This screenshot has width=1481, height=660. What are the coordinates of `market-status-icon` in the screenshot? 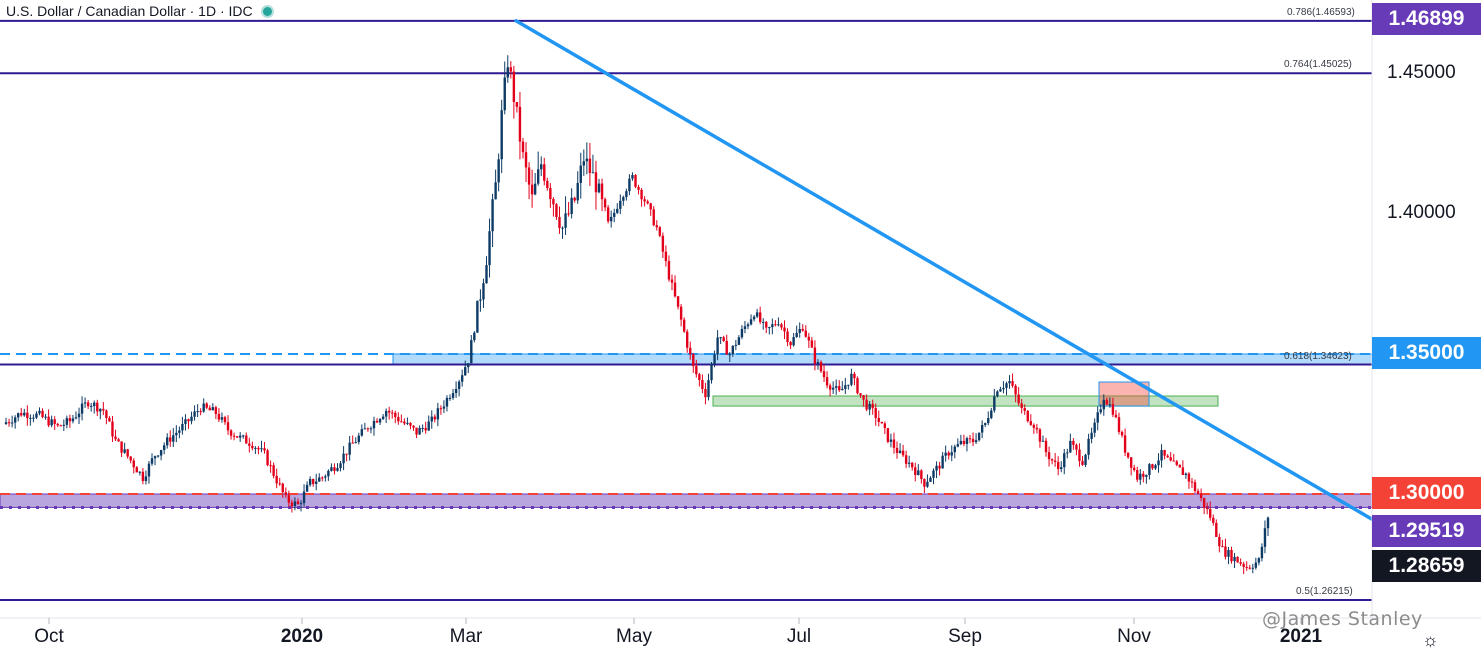 It's located at (267, 11).